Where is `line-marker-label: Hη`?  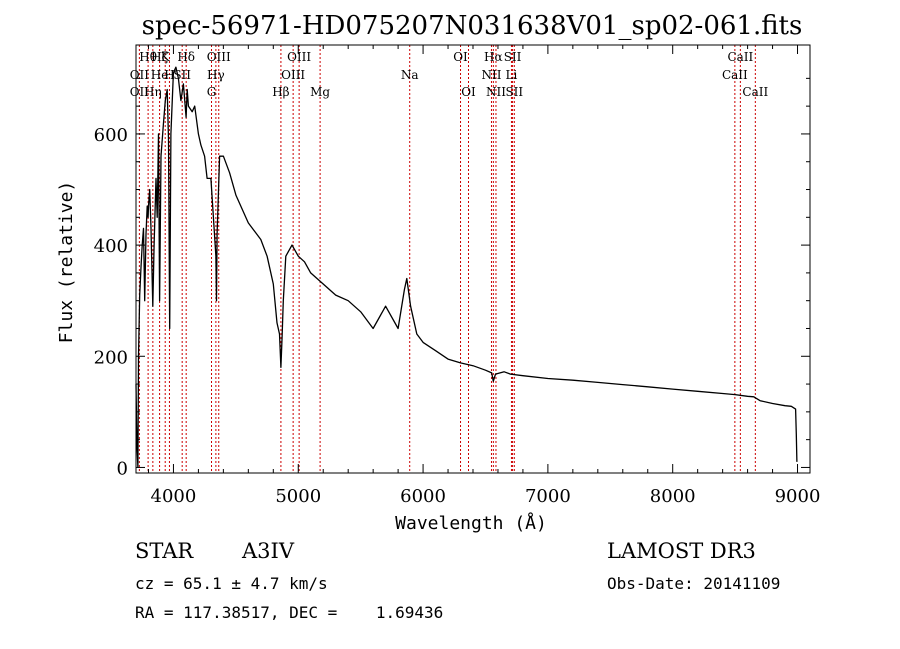 line-marker-label: Hη is located at coordinates (153, 92).